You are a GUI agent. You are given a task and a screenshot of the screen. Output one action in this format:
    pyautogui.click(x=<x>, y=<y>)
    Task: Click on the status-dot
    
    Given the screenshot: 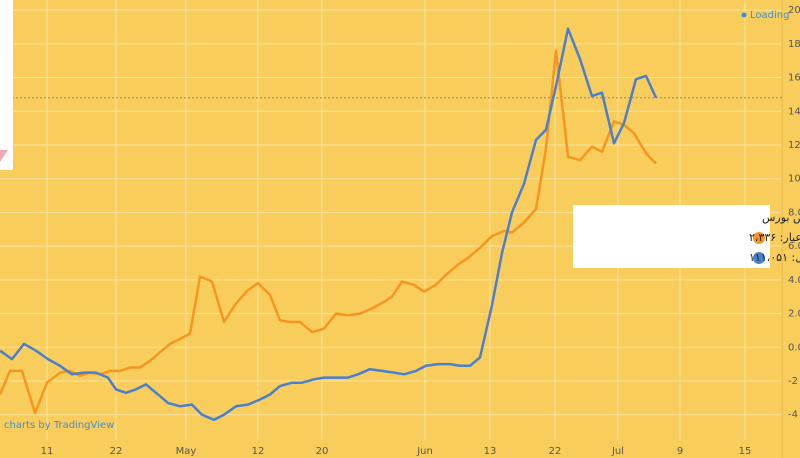 What is the action you would take?
    pyautogui.click(x=744, y=15)
    